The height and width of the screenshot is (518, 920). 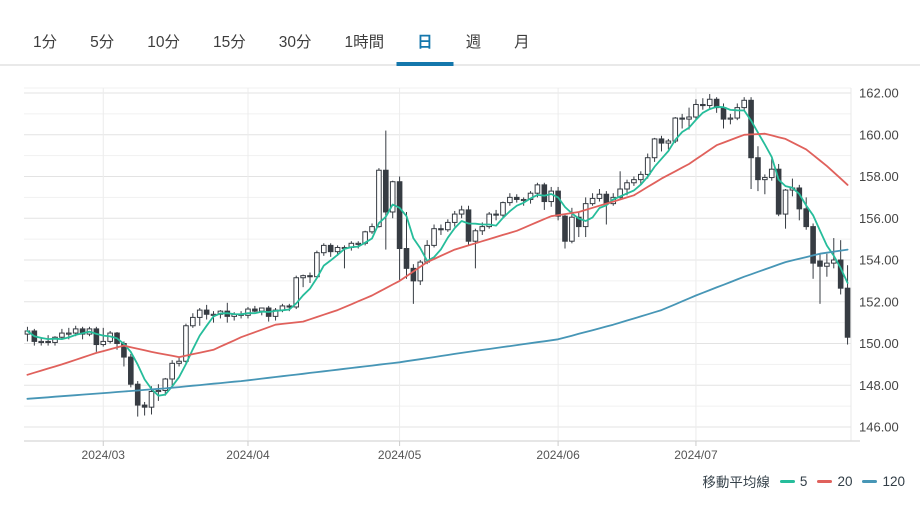 I want to click on legend-swatch-ma5, so click(x=787, y=481).